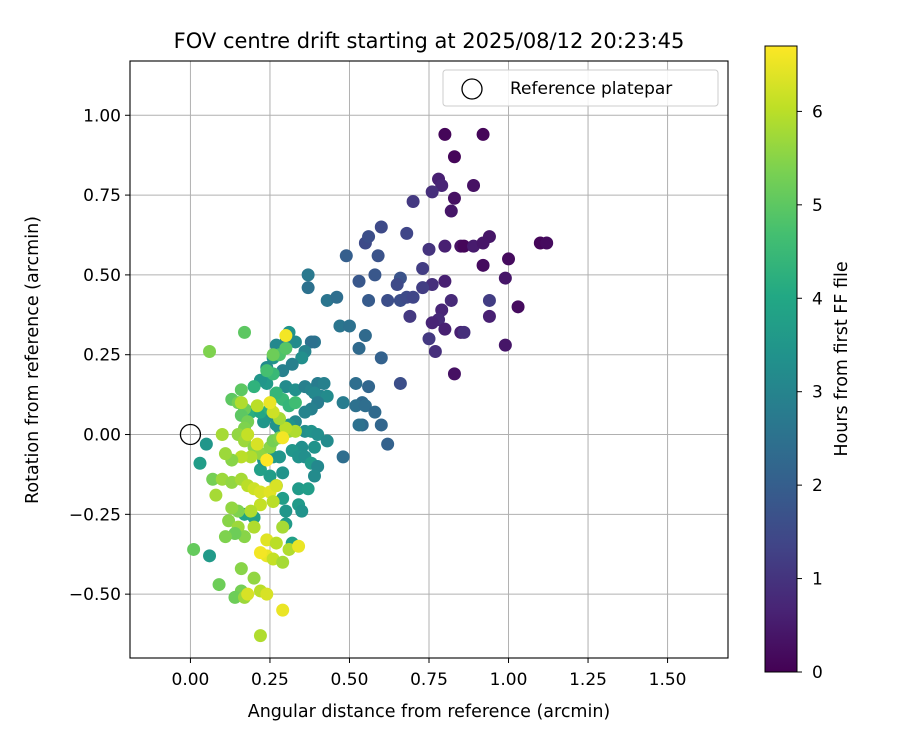 The height and width of the screenshot is (750, 900). Describe the element at coordinates (95, 515) in the screenshot. I see `y-tick-label: −0.25` at that location.